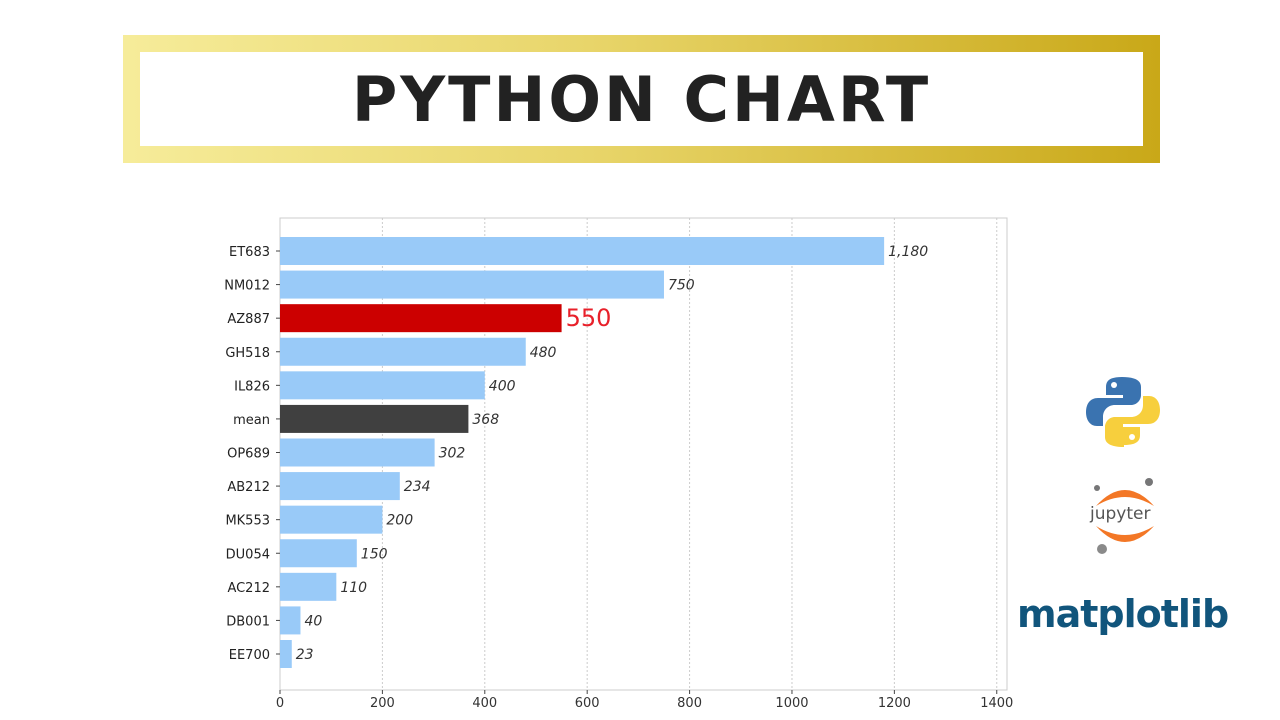 The width and height of the screenshot is (1280, 720). I want to click on x-tick-label: 1200, so click(894, 703).